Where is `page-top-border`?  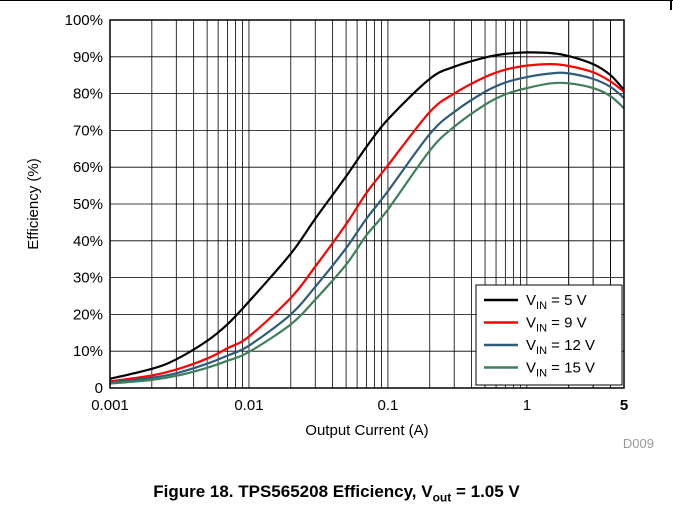
page-top-border is located at coordinates (336, 0).